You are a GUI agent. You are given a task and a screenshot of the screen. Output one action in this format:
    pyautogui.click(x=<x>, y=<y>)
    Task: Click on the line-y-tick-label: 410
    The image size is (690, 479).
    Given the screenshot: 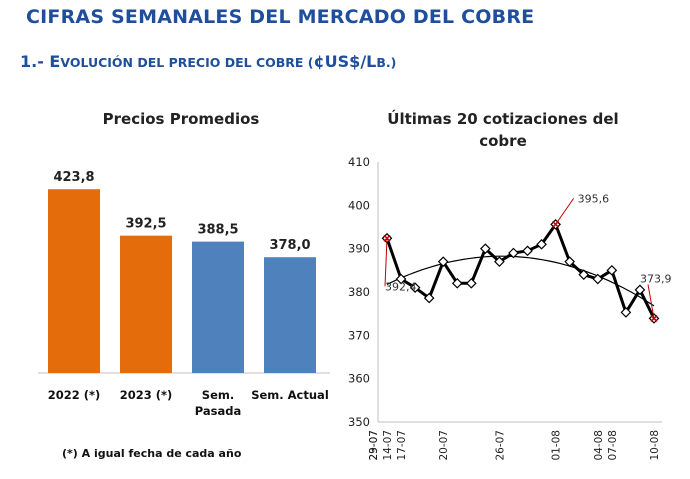 What is the action you would take?
    pyautogui.click(x=359, y=162)
    